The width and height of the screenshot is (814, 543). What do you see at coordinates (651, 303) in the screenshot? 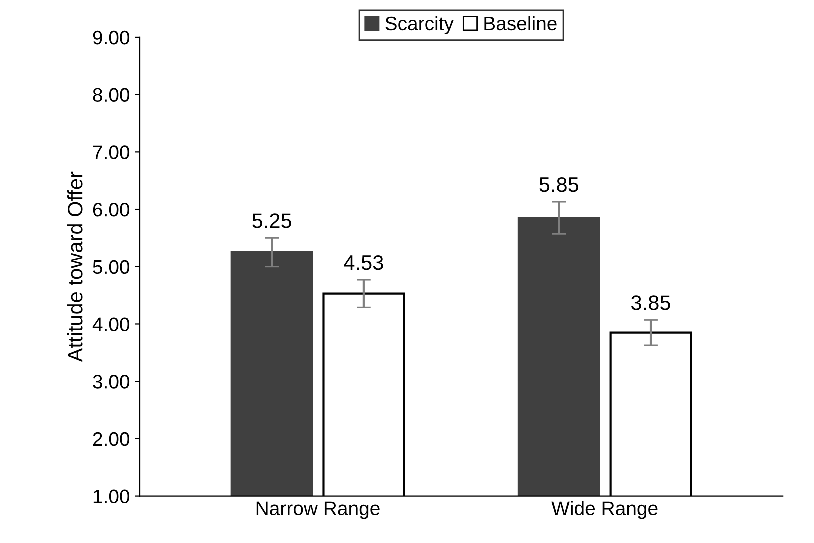
I see `data-label: 3.85` at bounding box center [651, 303].